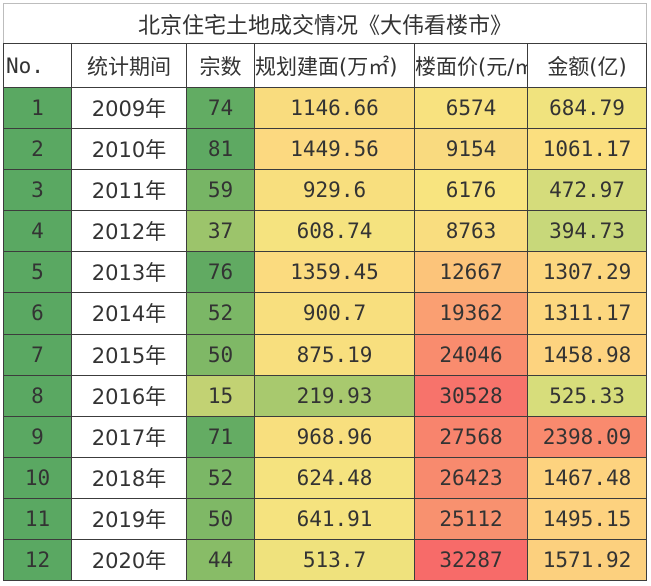 The height and width of the screenshot is (586, 651). I want to click on cell-no: 1, so click(37, 108).